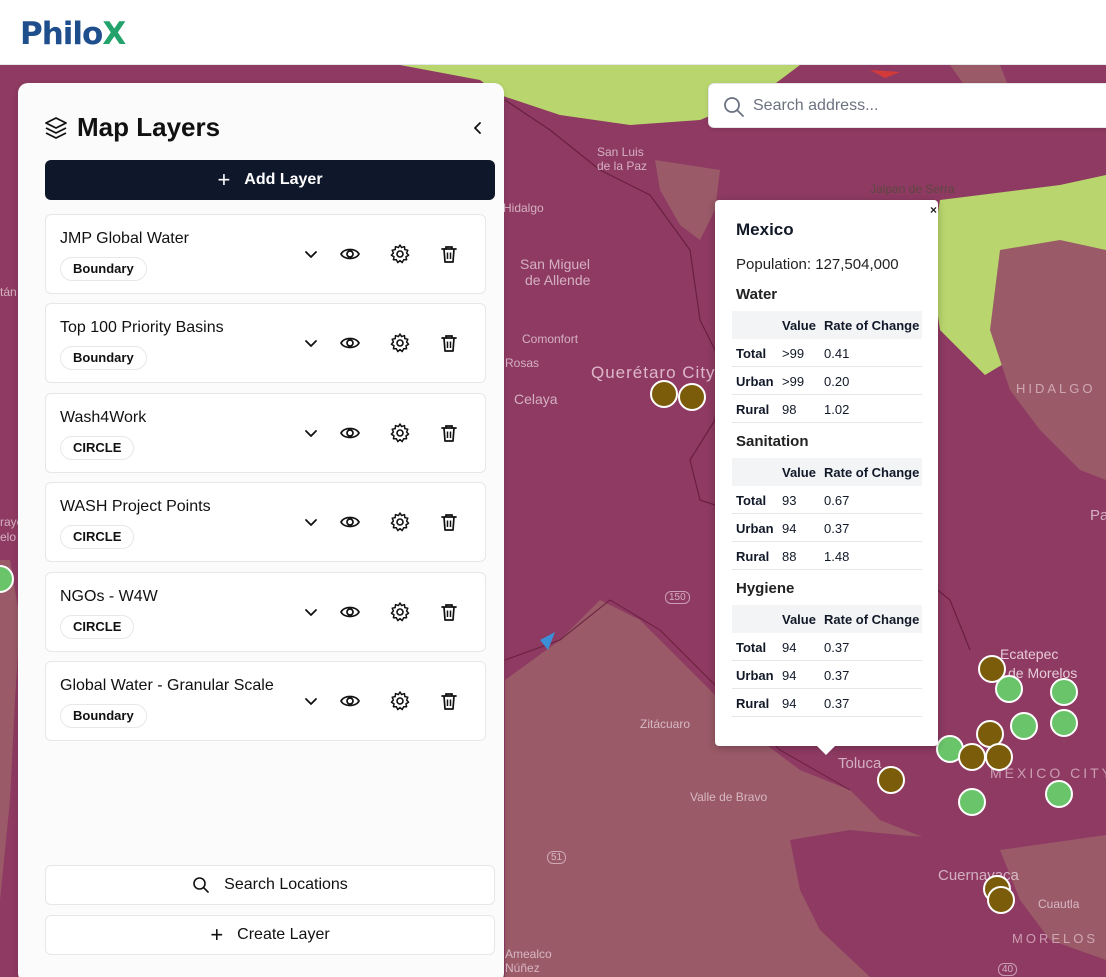 Image resolution: width=1106 pixels, height=977 pixels. What do you see at coordinates (753, 703) in the screenshot?
I see `row-label: Rural` at bounding box center [753, 703].